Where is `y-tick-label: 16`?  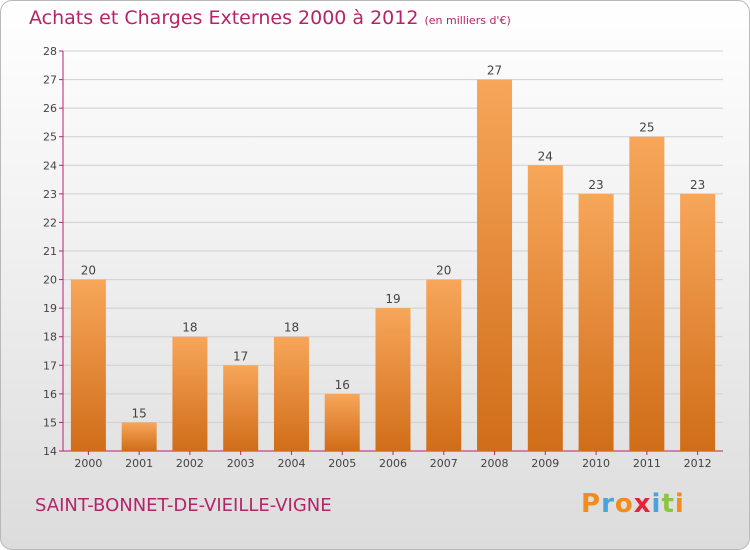
y-tick-label: 16 is located at coordinates (50, 394).